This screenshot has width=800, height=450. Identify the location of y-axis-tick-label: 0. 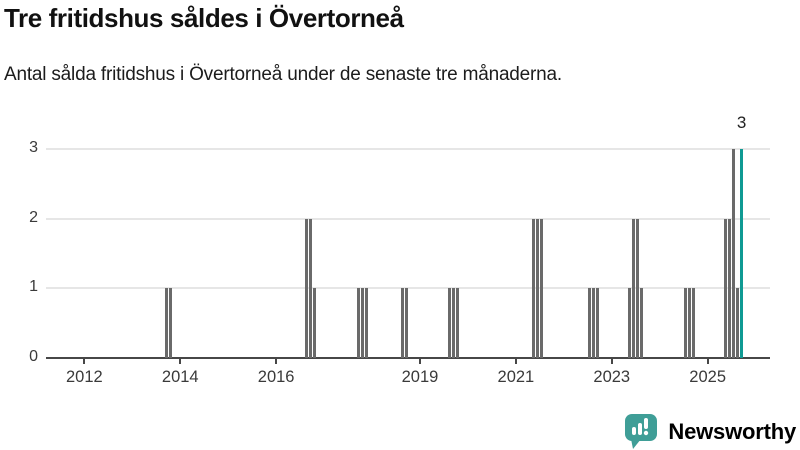
(33, 356).